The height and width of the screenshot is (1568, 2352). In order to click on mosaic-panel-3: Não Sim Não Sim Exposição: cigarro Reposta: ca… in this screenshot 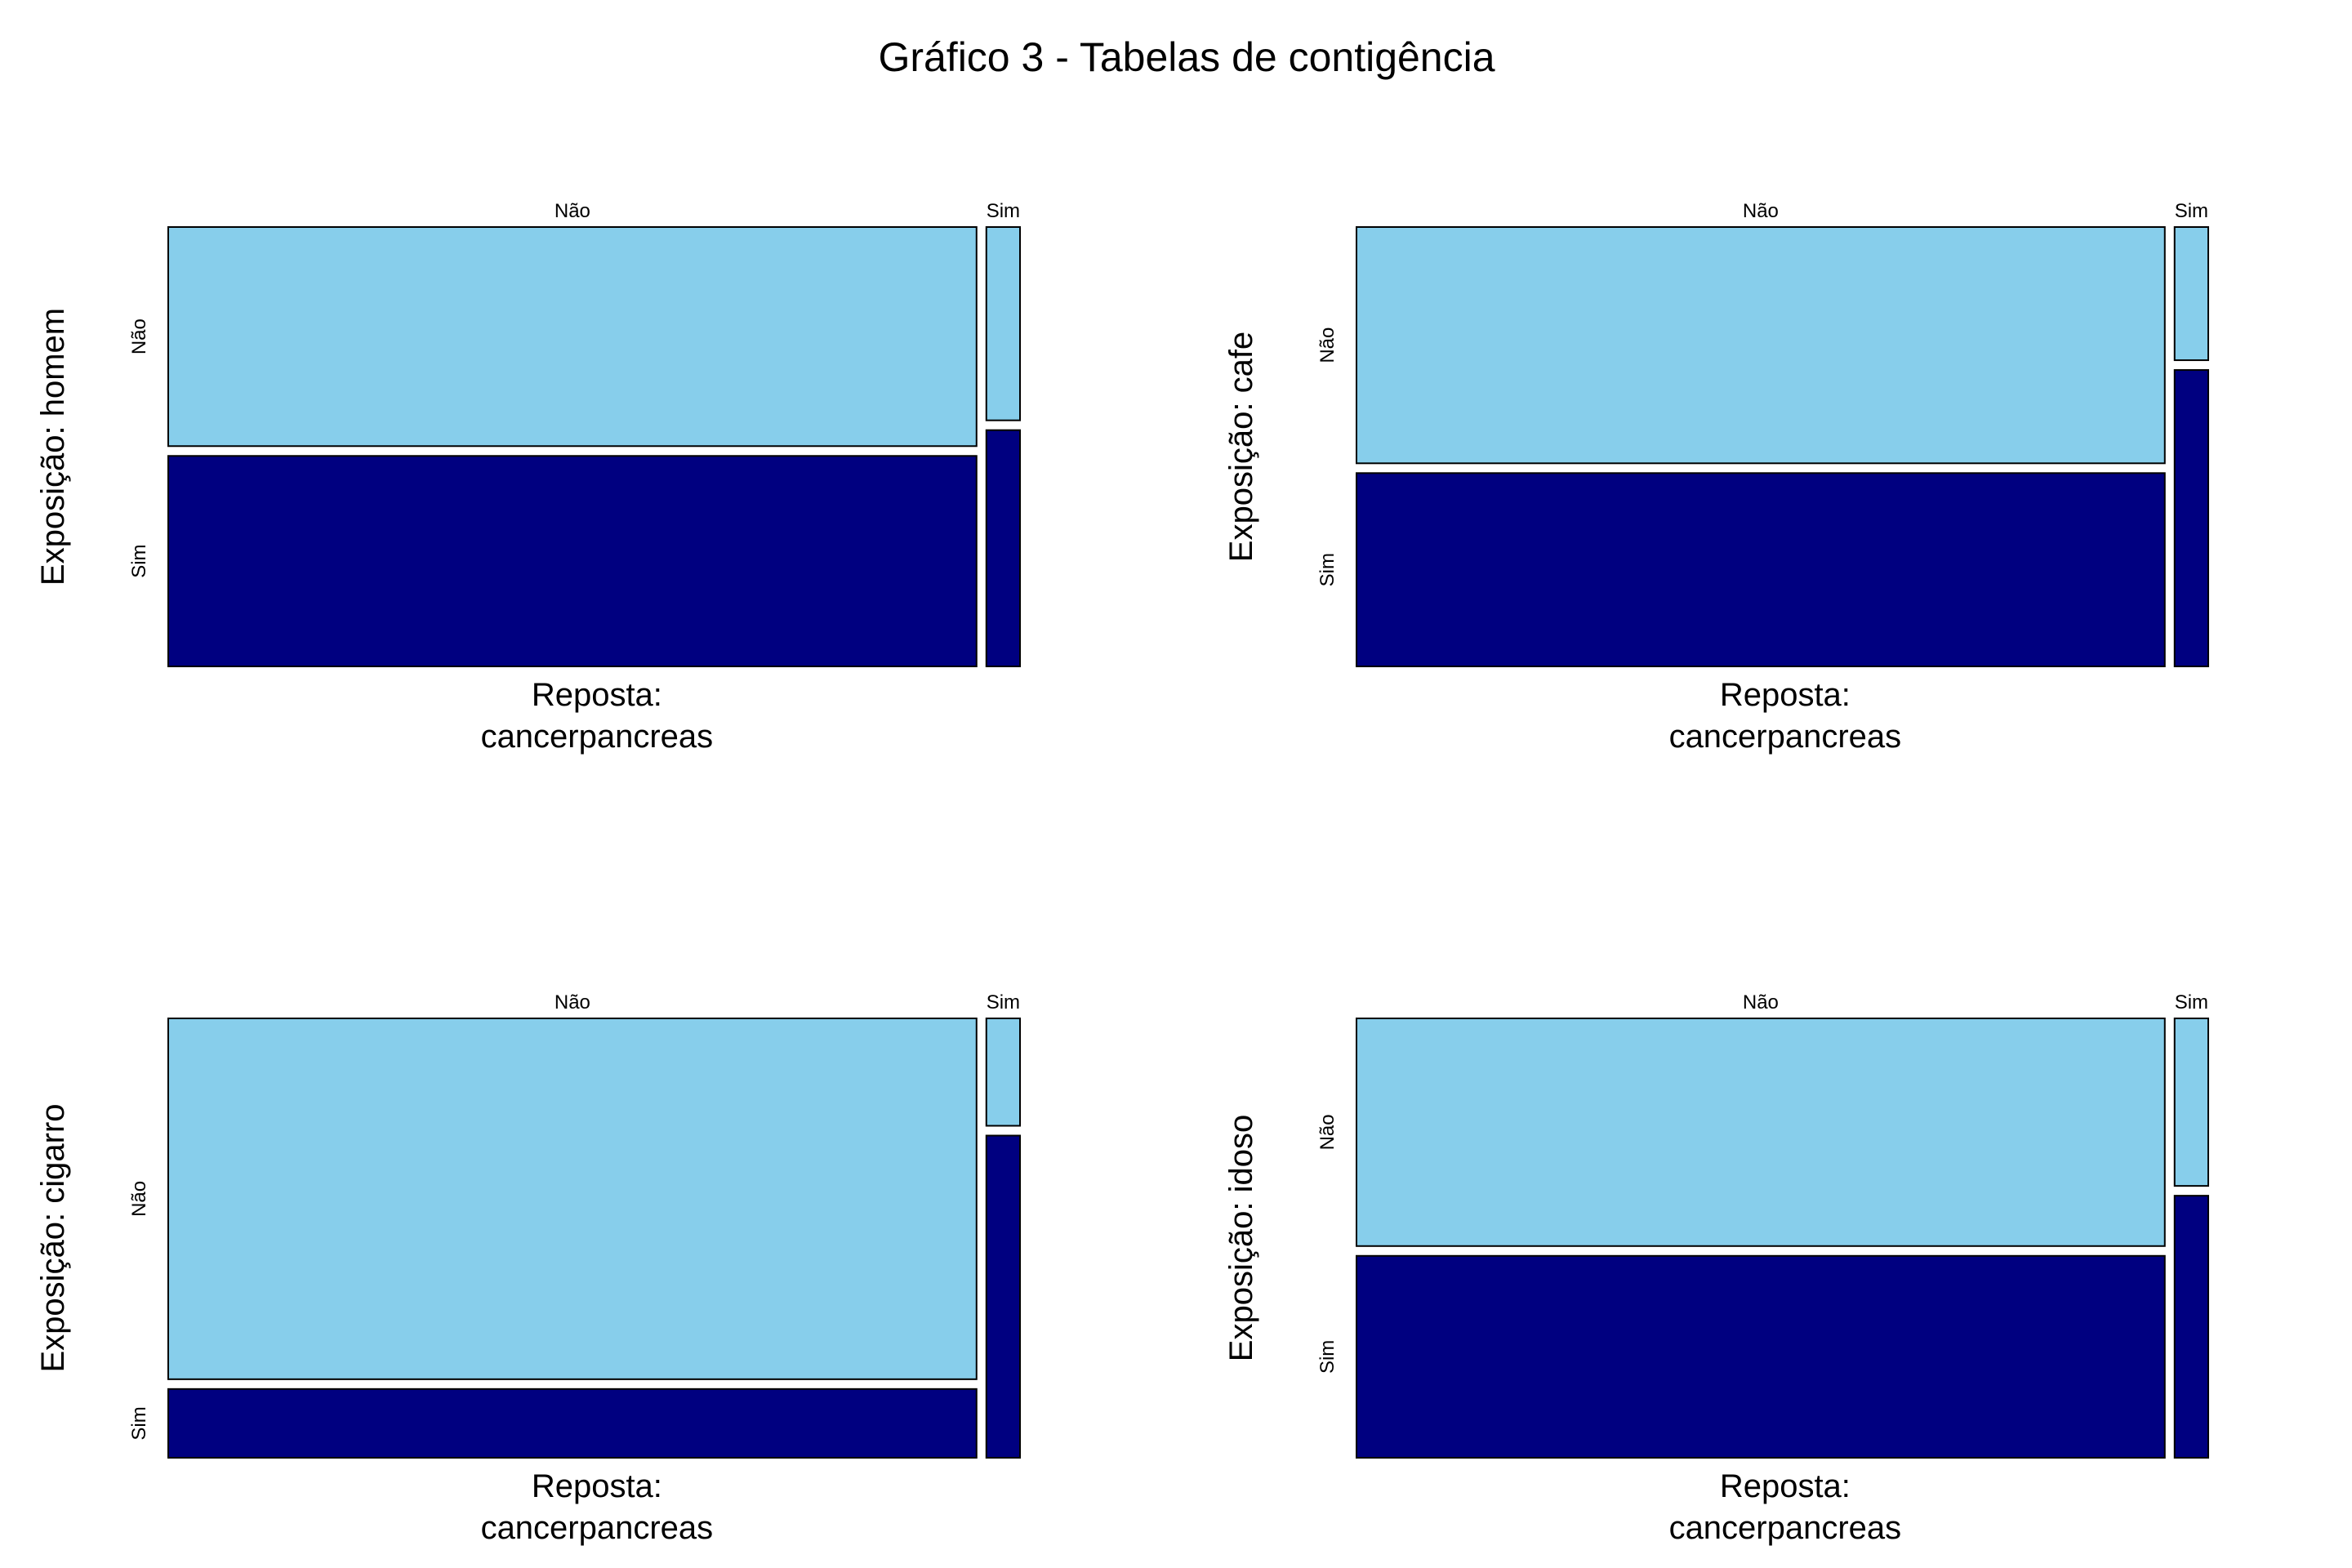, I will do `click(528, 1268)`.